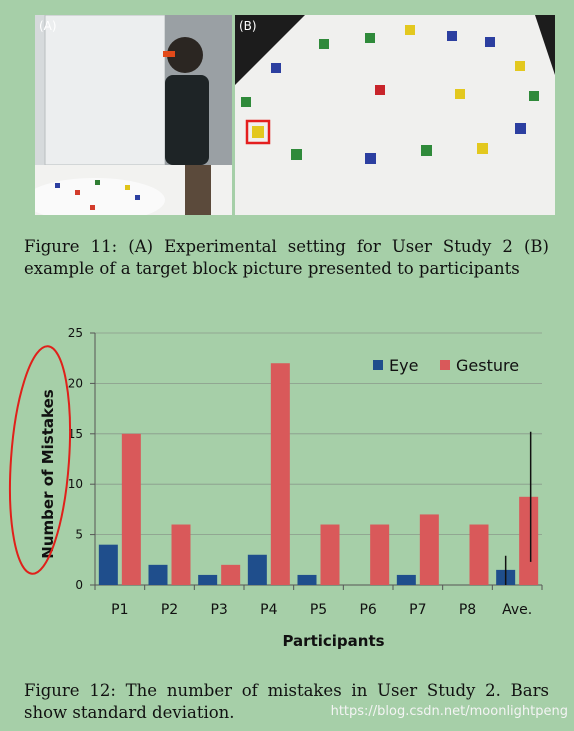 Image resolution: width=574 pixels, height=731 pixels. What do you see at coordinates (280, 474) in the screenshot?
I see `gesture-bar-p4` at bounding box center [280, 474].